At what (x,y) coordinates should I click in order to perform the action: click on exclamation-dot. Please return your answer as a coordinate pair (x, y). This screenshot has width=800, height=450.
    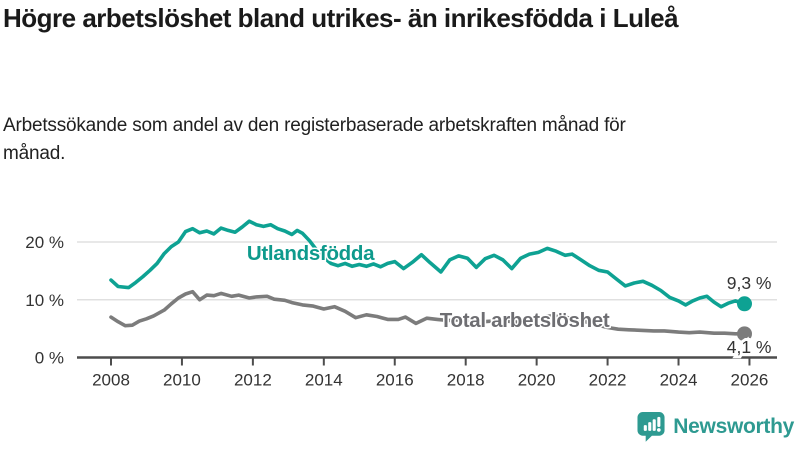
    Looking at the image, I should click on (659, 430).